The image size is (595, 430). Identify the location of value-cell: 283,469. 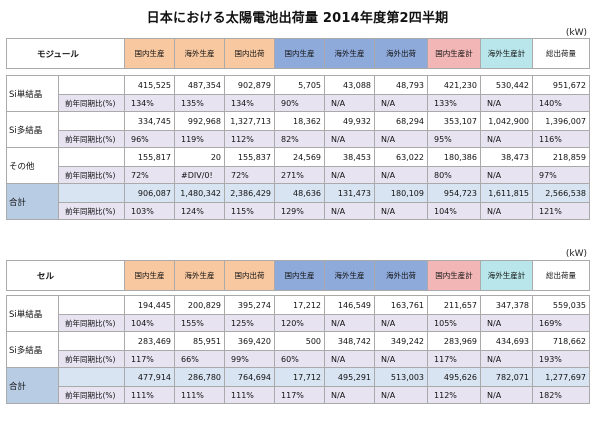
(150, 341).